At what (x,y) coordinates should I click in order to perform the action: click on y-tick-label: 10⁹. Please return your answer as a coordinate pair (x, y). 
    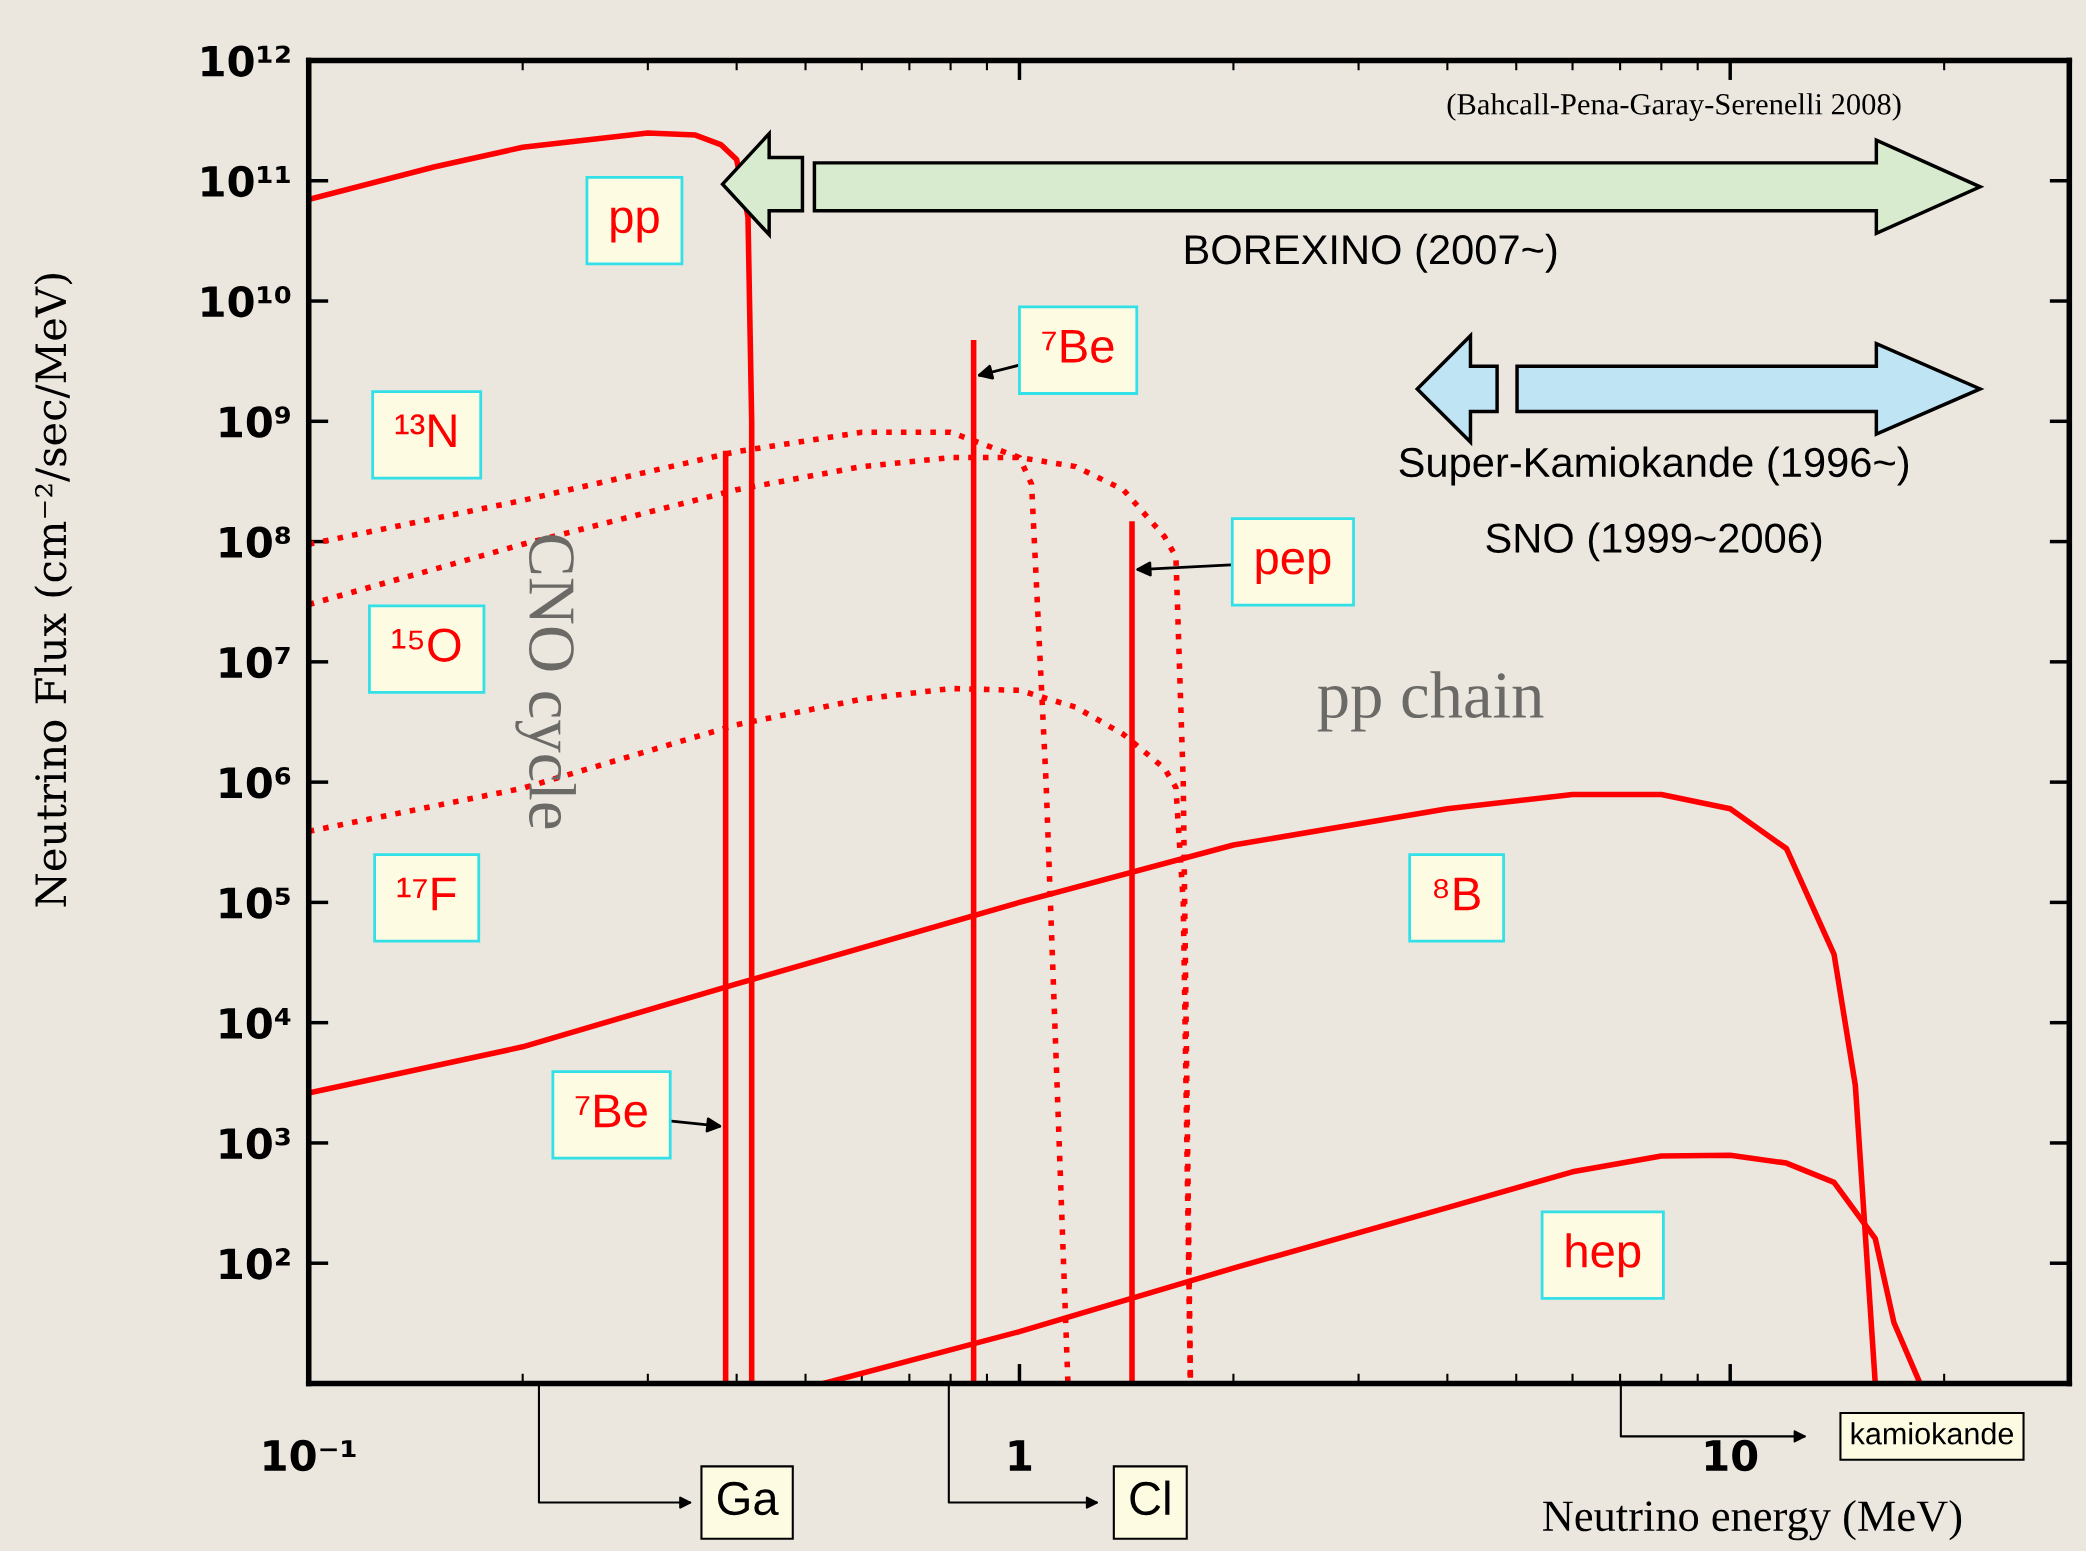
    Looking at the image, I should click on (255, 422).